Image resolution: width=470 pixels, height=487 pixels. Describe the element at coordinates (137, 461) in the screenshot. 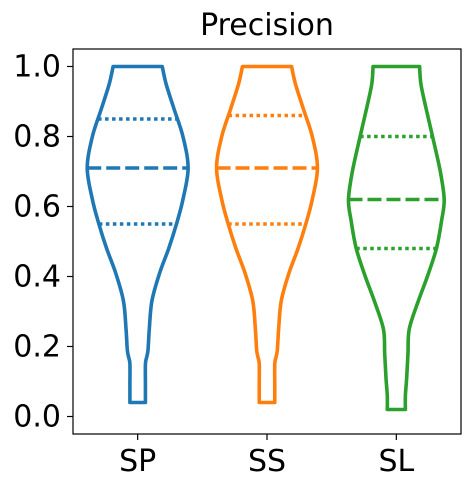

I see `x-tick-label: SP` at that location.